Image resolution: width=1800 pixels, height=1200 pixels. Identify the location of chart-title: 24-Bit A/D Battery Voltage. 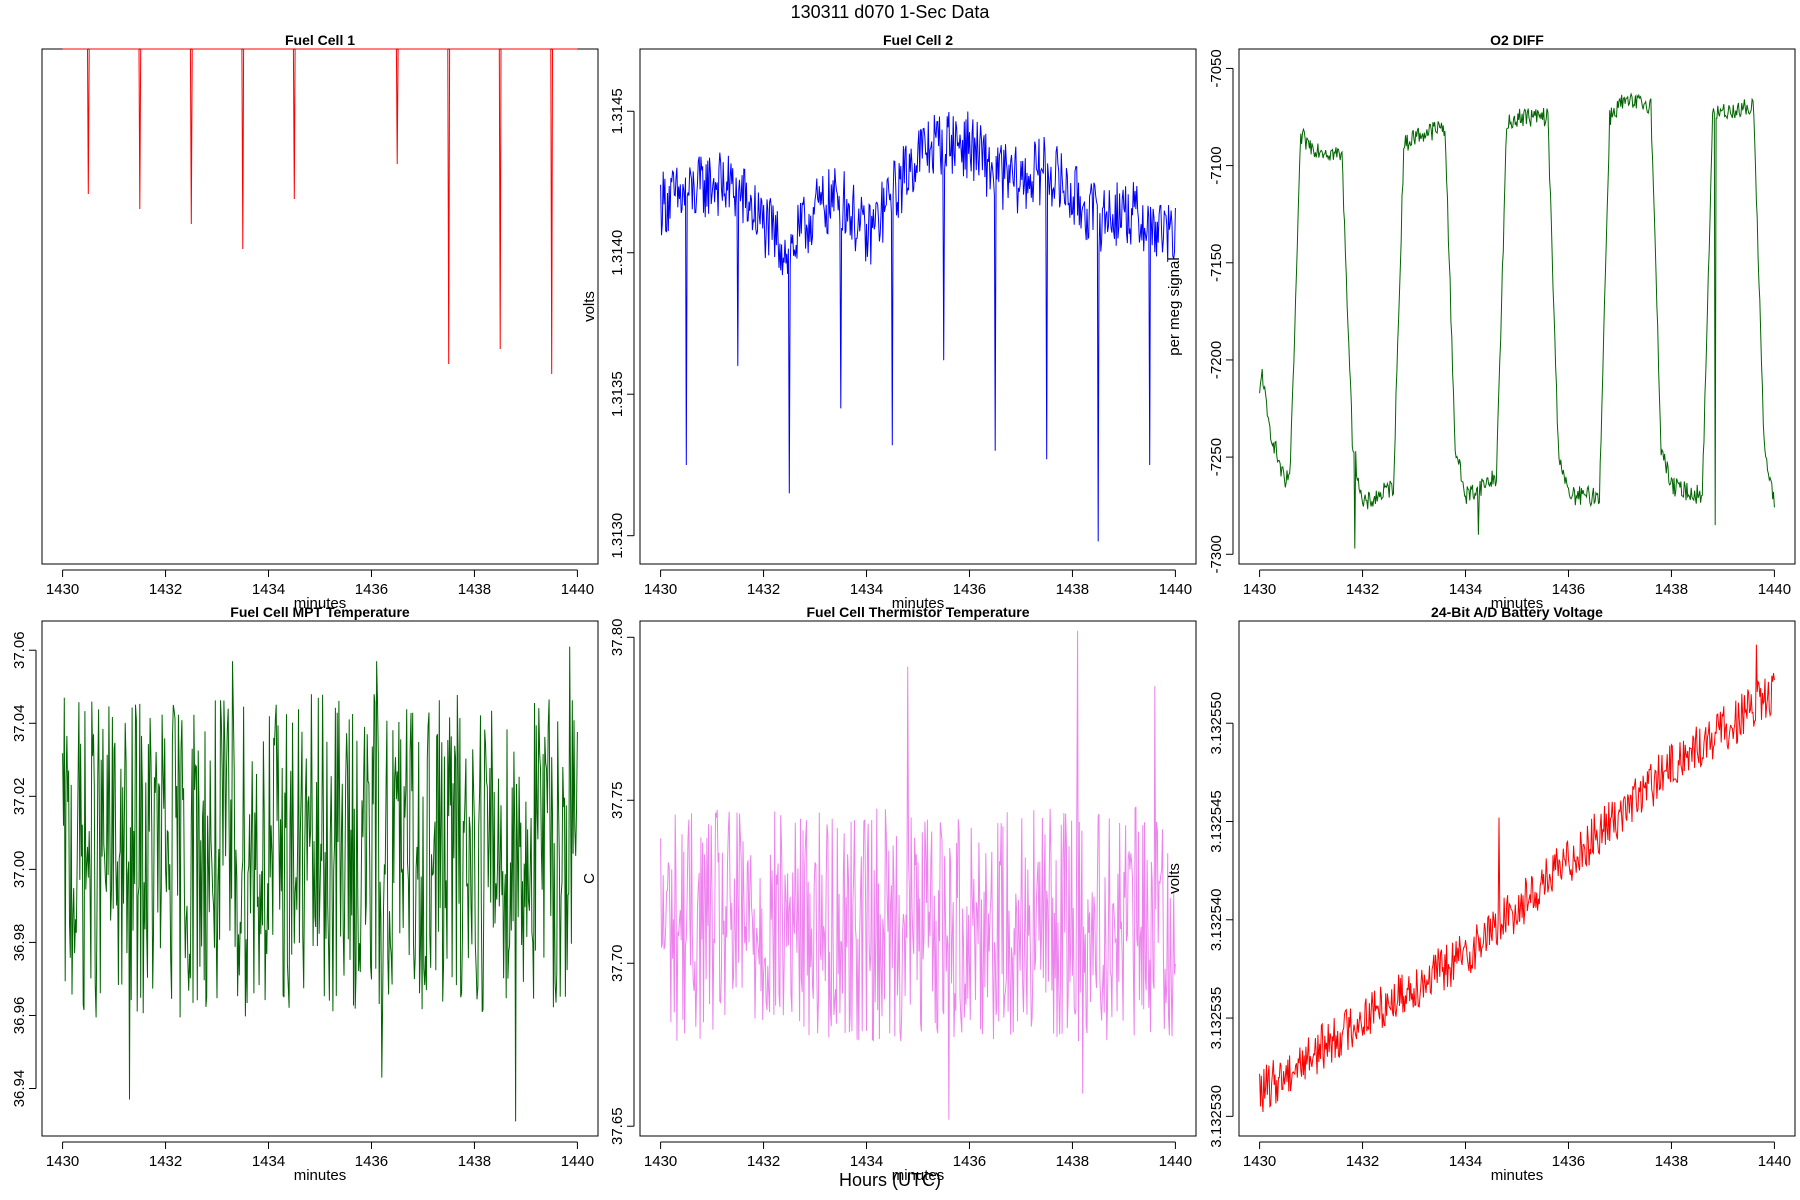
(1517, 612).